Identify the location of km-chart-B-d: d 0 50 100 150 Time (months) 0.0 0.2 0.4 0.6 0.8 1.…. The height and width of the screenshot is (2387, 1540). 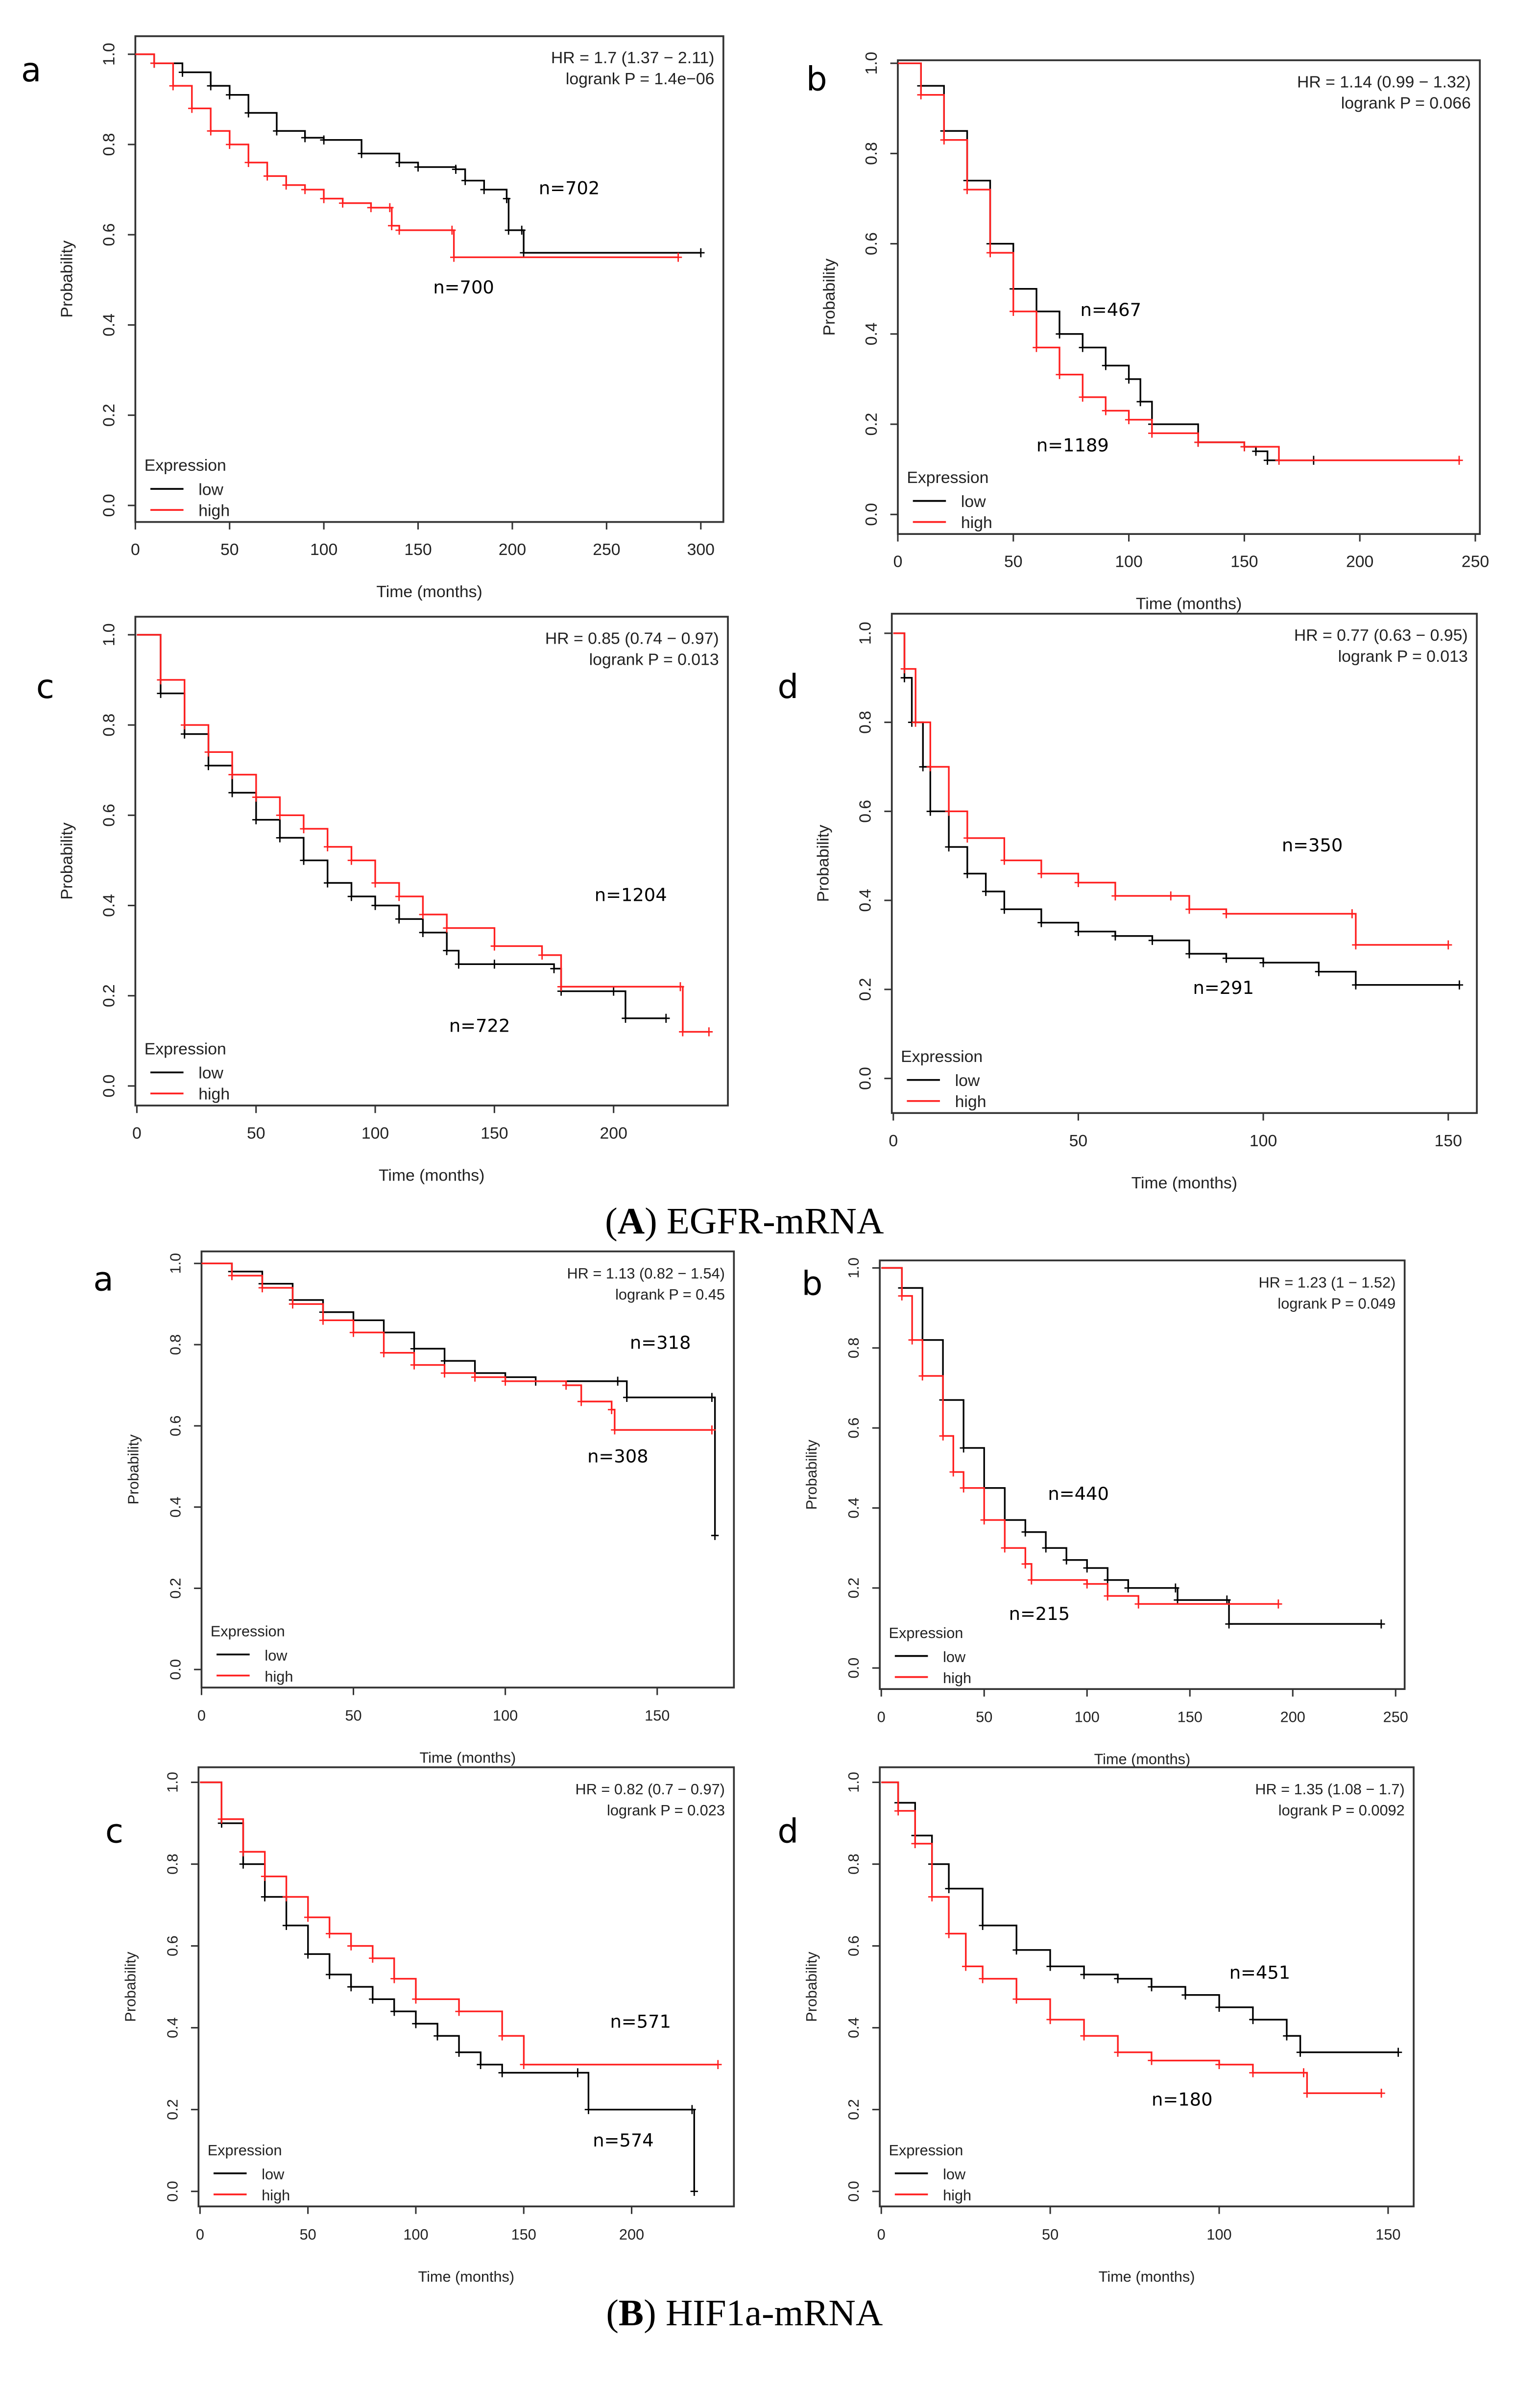
(1096, 2025).